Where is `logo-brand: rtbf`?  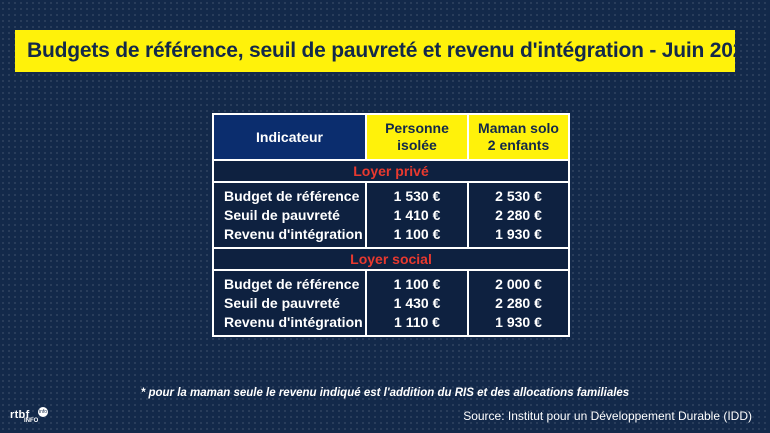 logo-brand: rtbf is located at coordinates (20, 415).